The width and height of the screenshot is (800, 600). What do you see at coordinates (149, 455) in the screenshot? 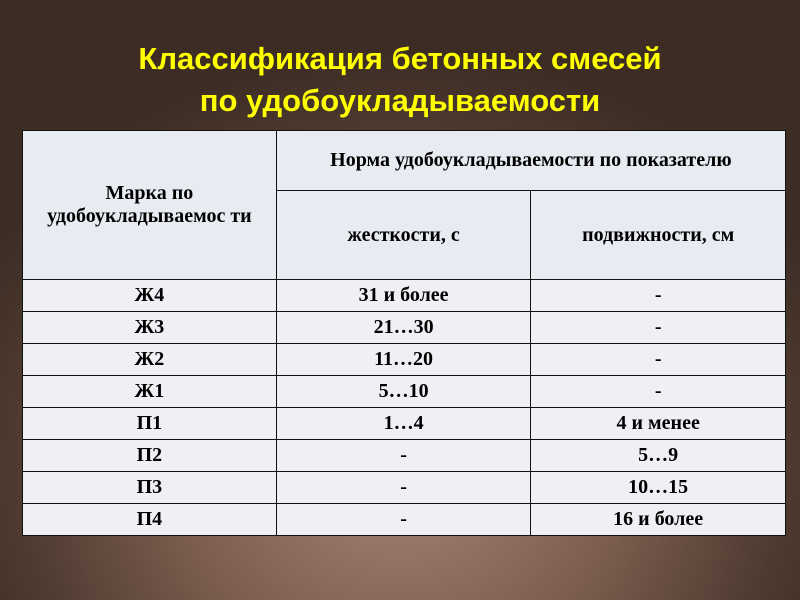
I see `cell-mark: П2` at bounding box center [149, 455].